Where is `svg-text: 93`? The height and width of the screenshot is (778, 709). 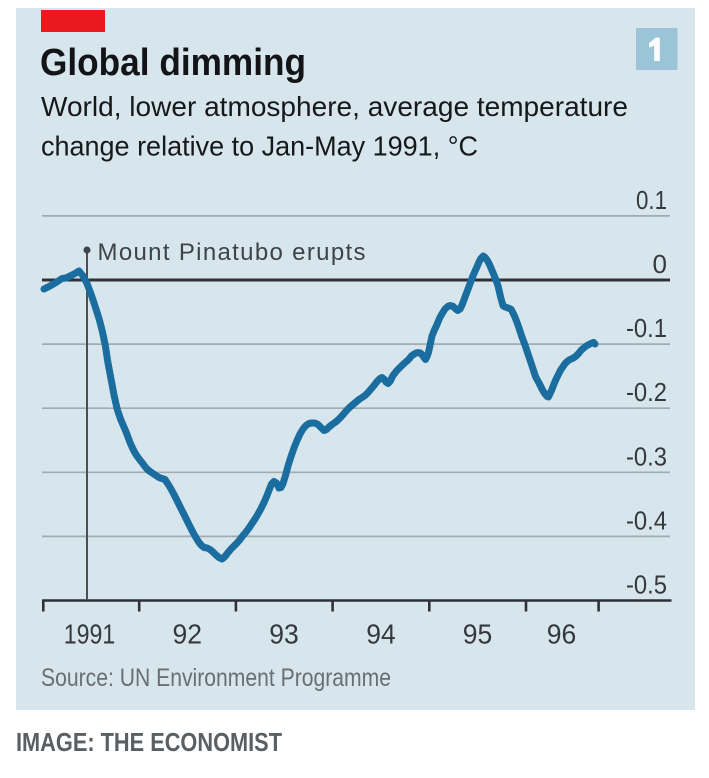 svg-text: 93 is located at coordinates (284, 634).